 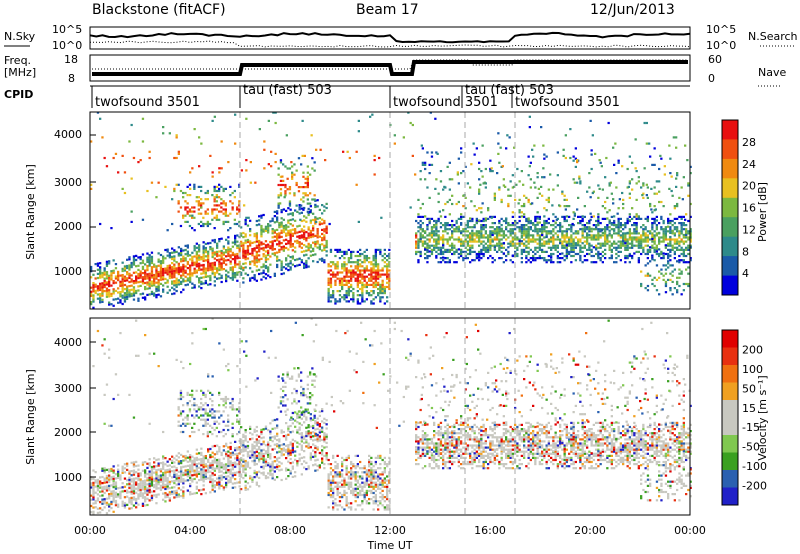 I want to click on power-cell-1923, so click(x=389, y=284).